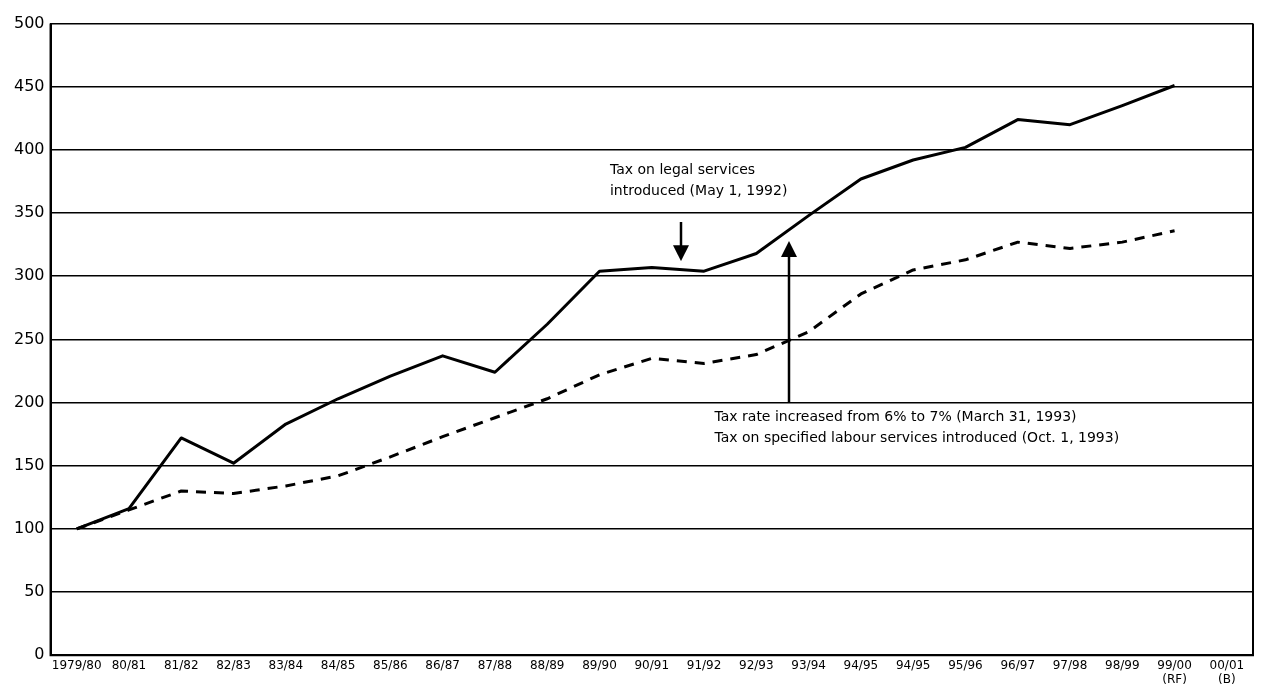 Image resolution: width=1267 pixels, height=698 pixels. What do you see at coordinates (181, 664) in the screenshot?
I see `x-tick-label: 81/82` at bounding box center [181, 664].